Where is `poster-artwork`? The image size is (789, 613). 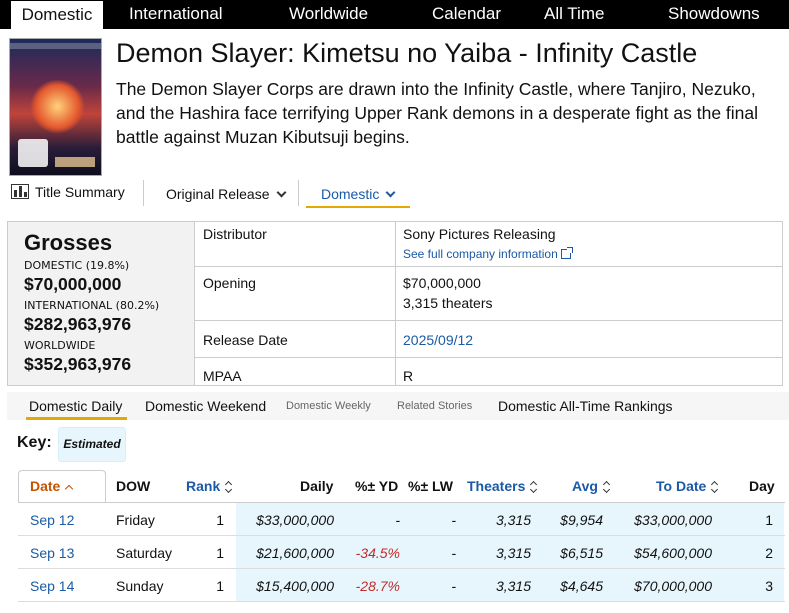 poster-artwork is located at coordinates (57, 106).